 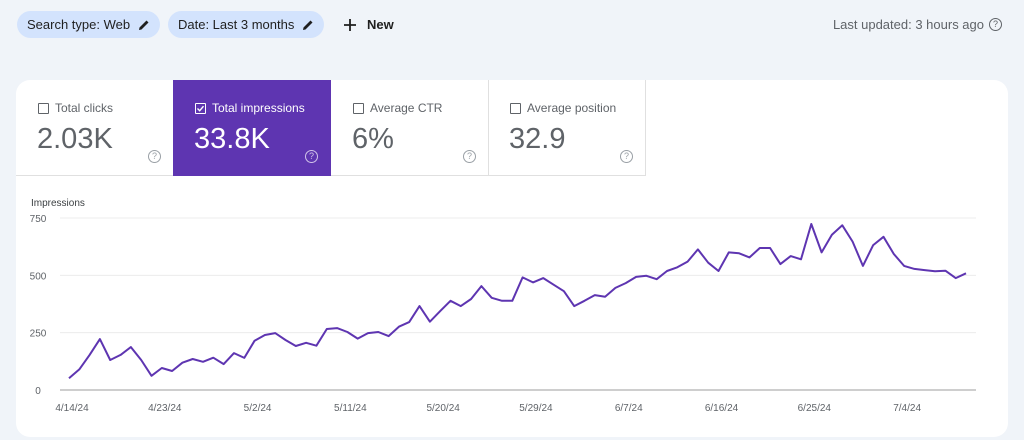 I want to click on y-tick-label: 250, so click(x=38, y=334).